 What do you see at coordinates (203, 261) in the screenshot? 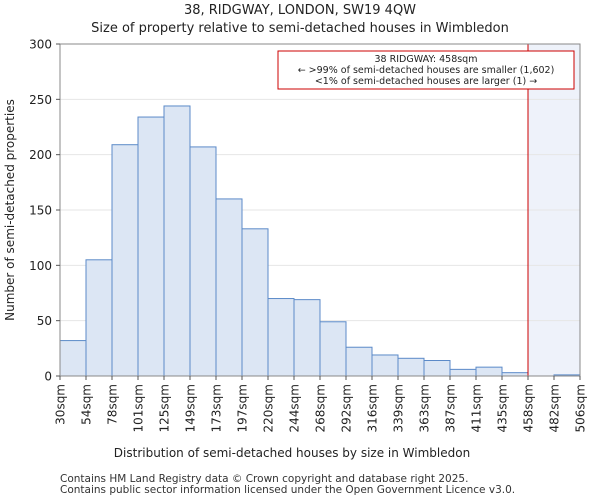
I see `bar-149sqm` at bounding box center [203, 261].